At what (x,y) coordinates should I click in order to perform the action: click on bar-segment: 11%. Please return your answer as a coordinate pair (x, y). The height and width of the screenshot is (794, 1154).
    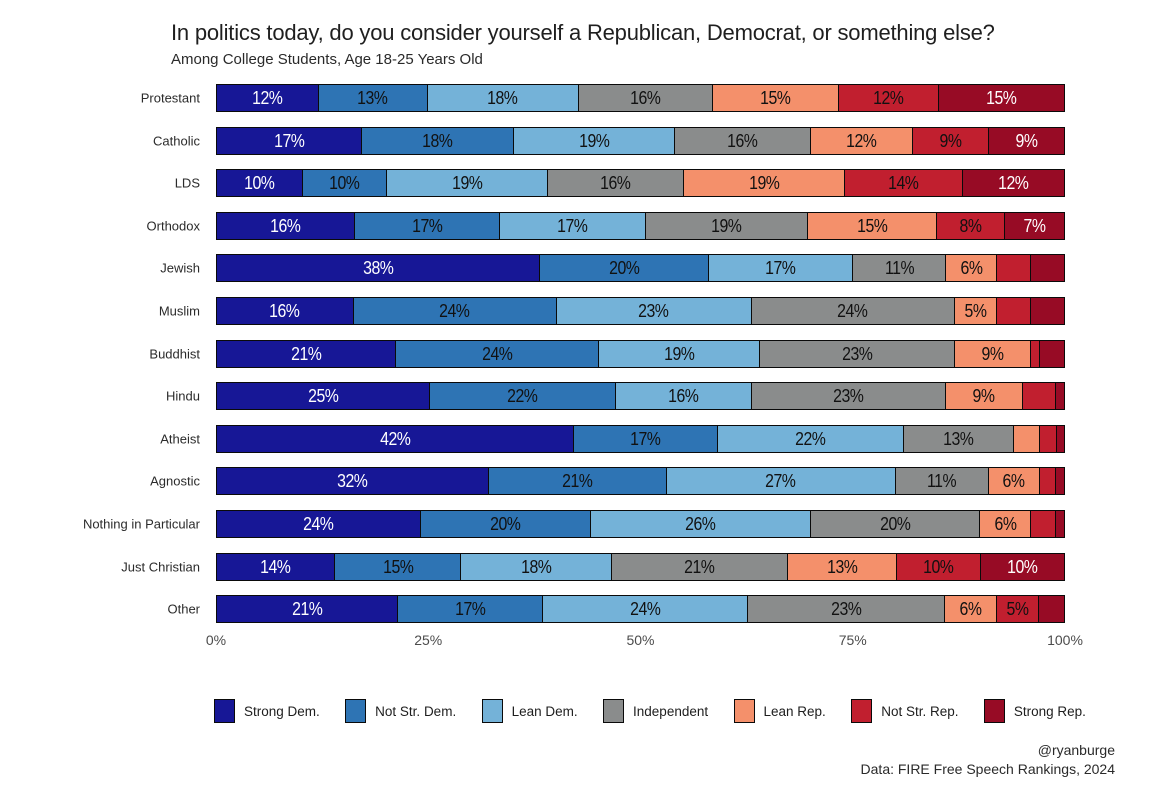
    Looking at the image, I should click on (899, 268).